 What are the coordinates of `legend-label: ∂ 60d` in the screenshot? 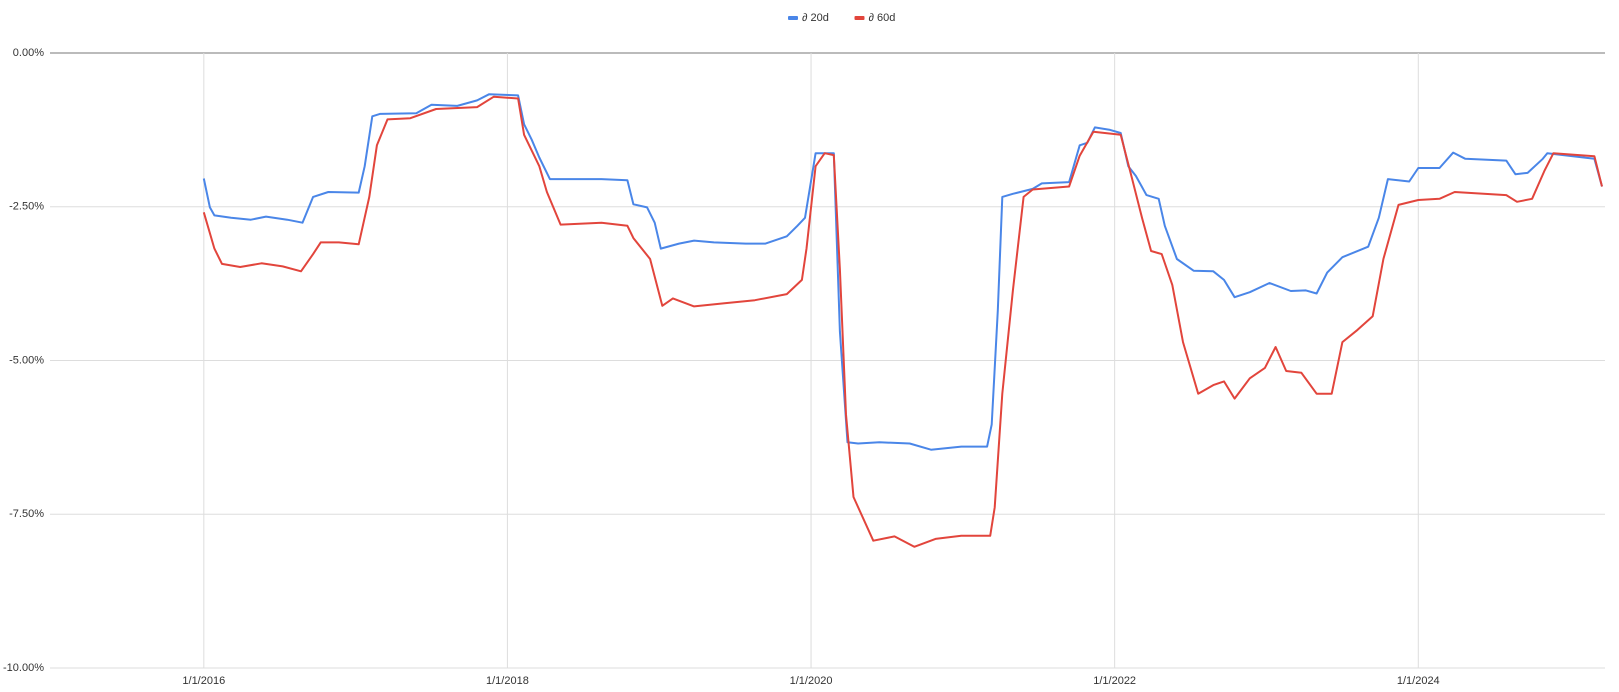 It's located at (882, 18).